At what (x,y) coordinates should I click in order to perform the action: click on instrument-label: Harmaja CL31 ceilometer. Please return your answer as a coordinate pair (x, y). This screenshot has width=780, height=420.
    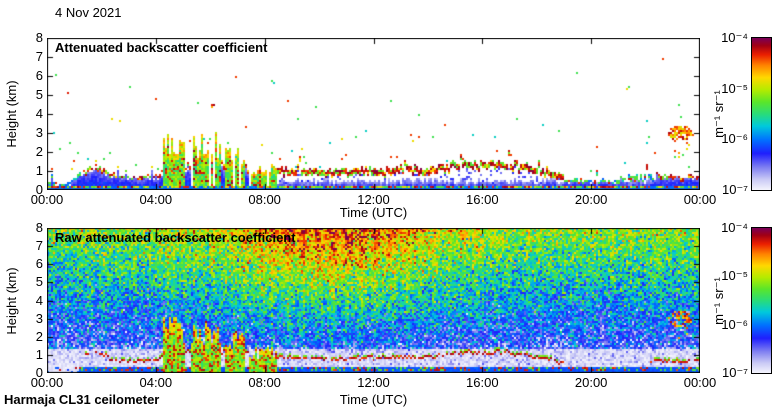
    Looking at the image, I should click on (82, 399).